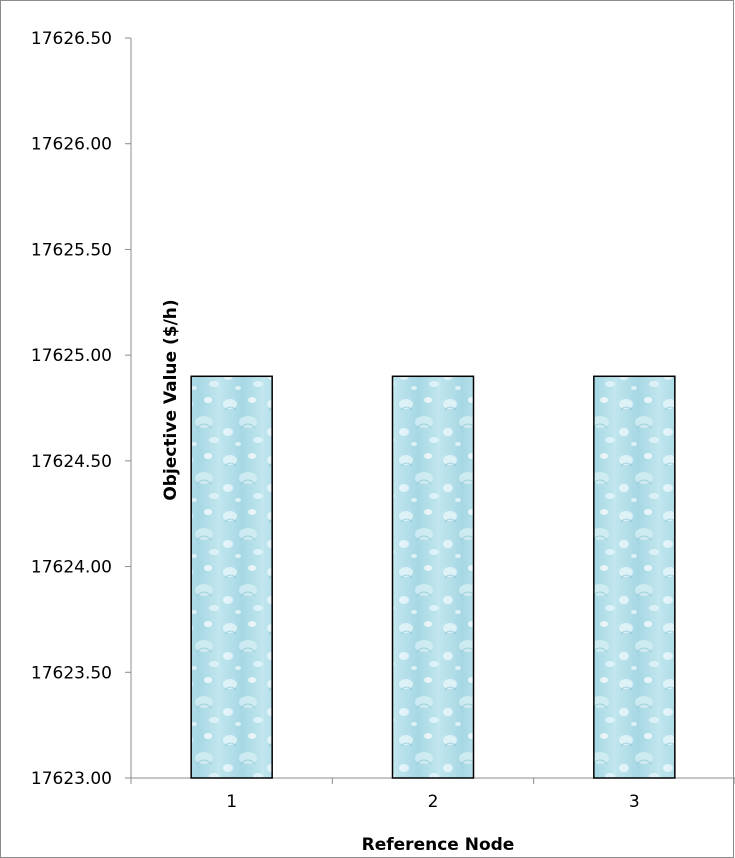 Image resolution: width=735 pixels, height=858 pixels. I want to click on y-tick-label: 17624.00, so click(71, 568).